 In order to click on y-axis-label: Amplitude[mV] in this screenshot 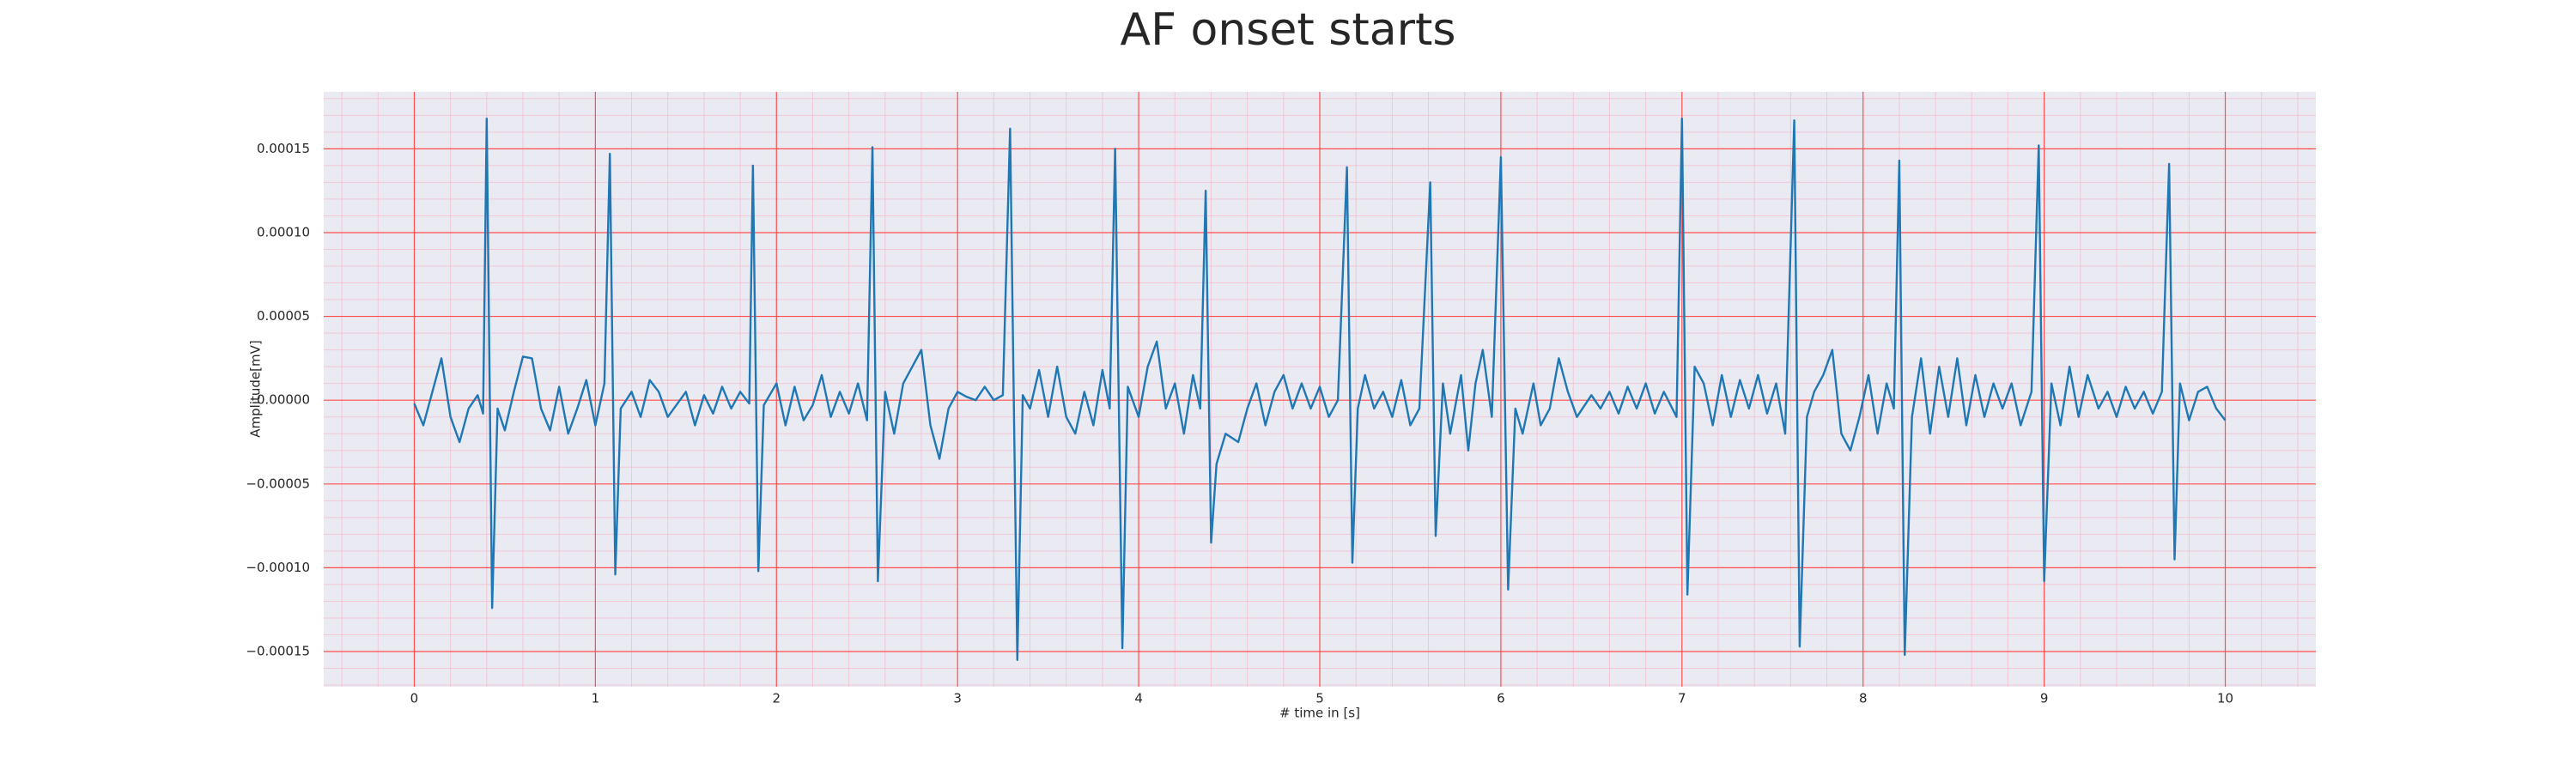, I will do `click(256, 388)`.